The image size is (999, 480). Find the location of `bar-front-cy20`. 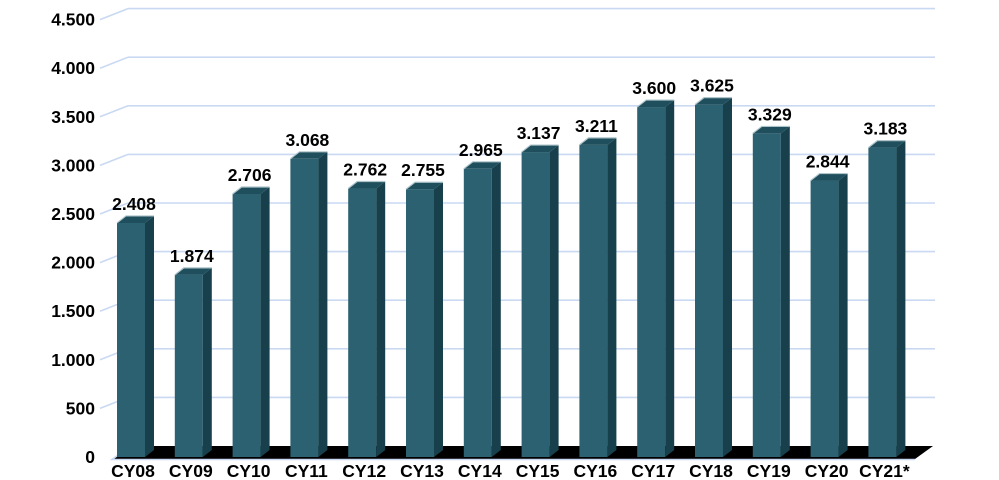

bar-front-cy20 is located at coordinates (824, 318).